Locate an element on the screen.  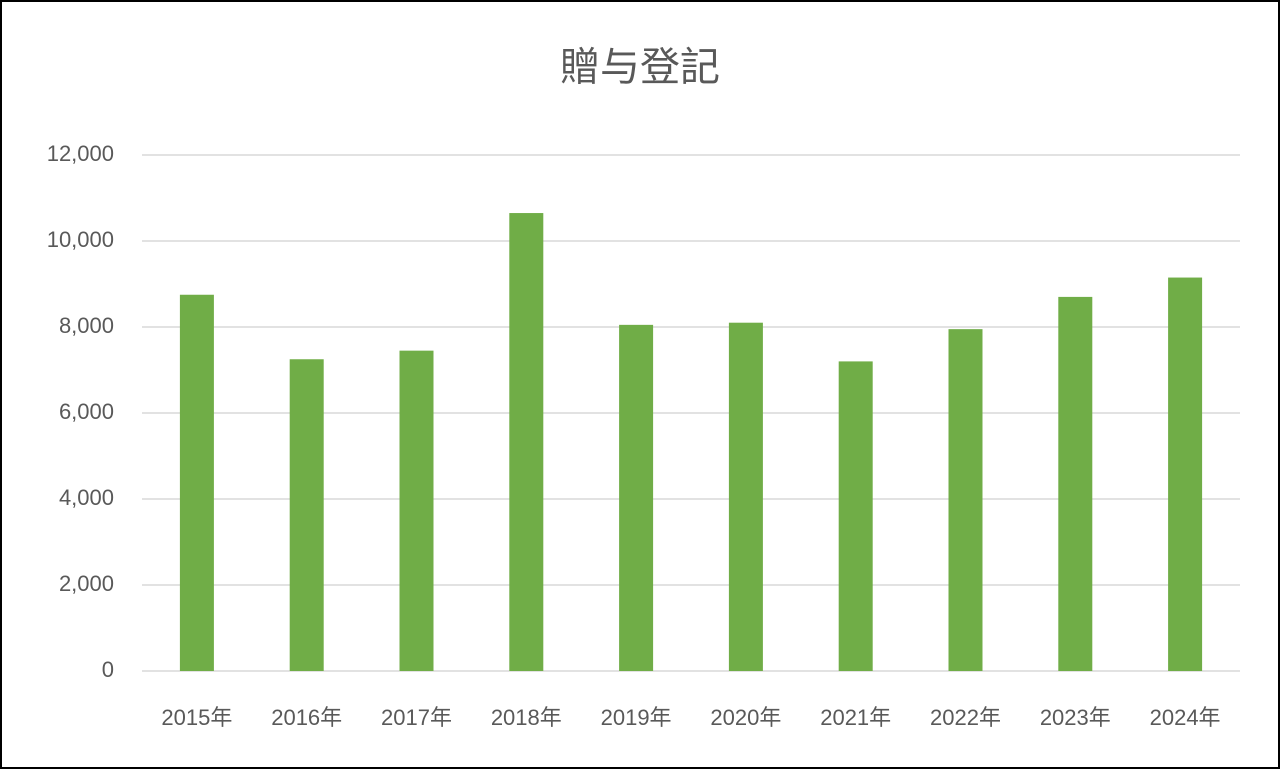
y-tick-label: 6,000 is located at coordinates (86, 411).